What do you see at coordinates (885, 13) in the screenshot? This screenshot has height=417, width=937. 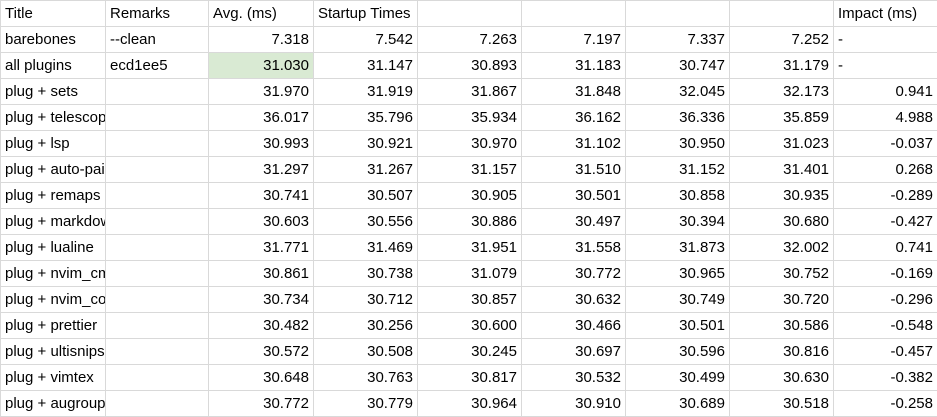 I see `header-impact-cell: Impact (ms)` at bounding box center [885, 13].